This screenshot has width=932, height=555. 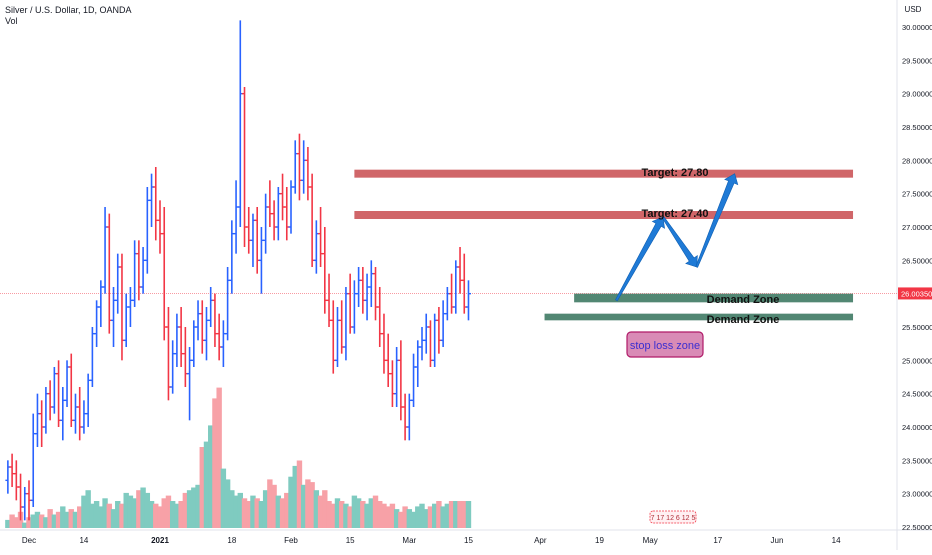 I want to click on stop-loss-label: stop loss zone, so click(x=665, y=346).